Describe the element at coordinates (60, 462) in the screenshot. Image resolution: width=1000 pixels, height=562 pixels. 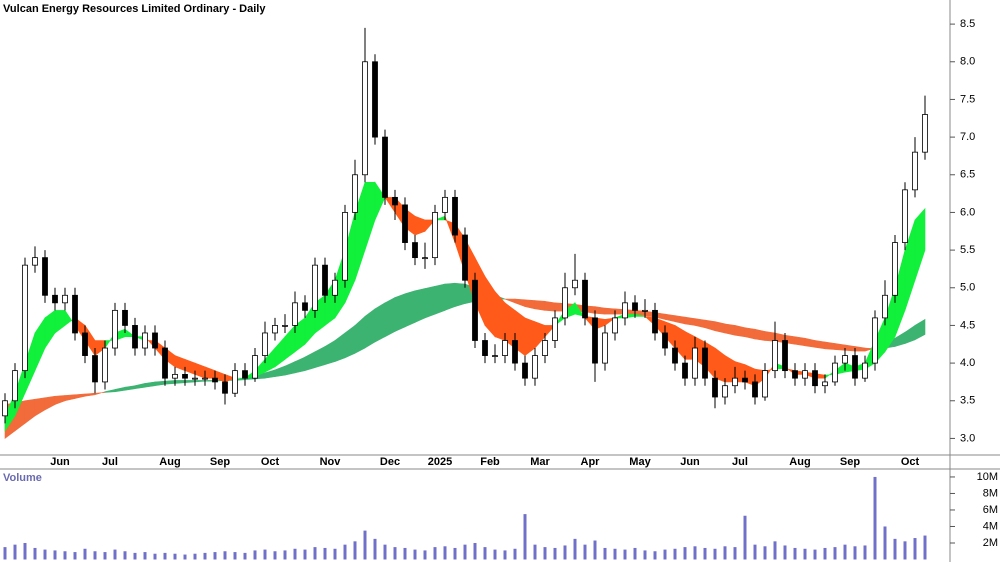
I see `x-tick-label: Jun` at that location.